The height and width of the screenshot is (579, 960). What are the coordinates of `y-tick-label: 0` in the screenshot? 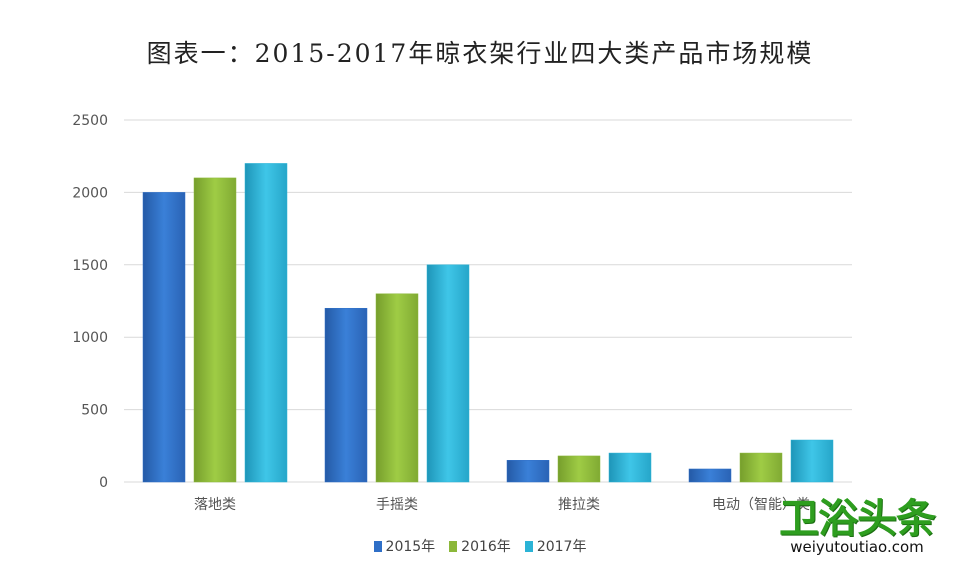 It's located at (103, 483).